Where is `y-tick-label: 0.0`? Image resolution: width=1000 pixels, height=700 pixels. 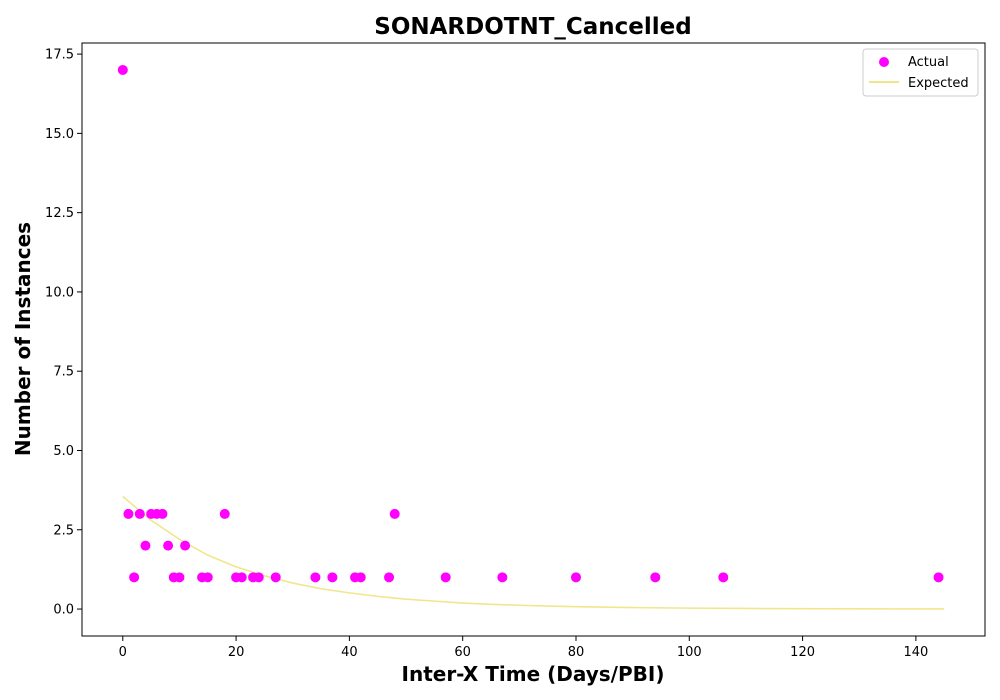 y-tick-label: 0.0 is located at coordinates (63, 610).